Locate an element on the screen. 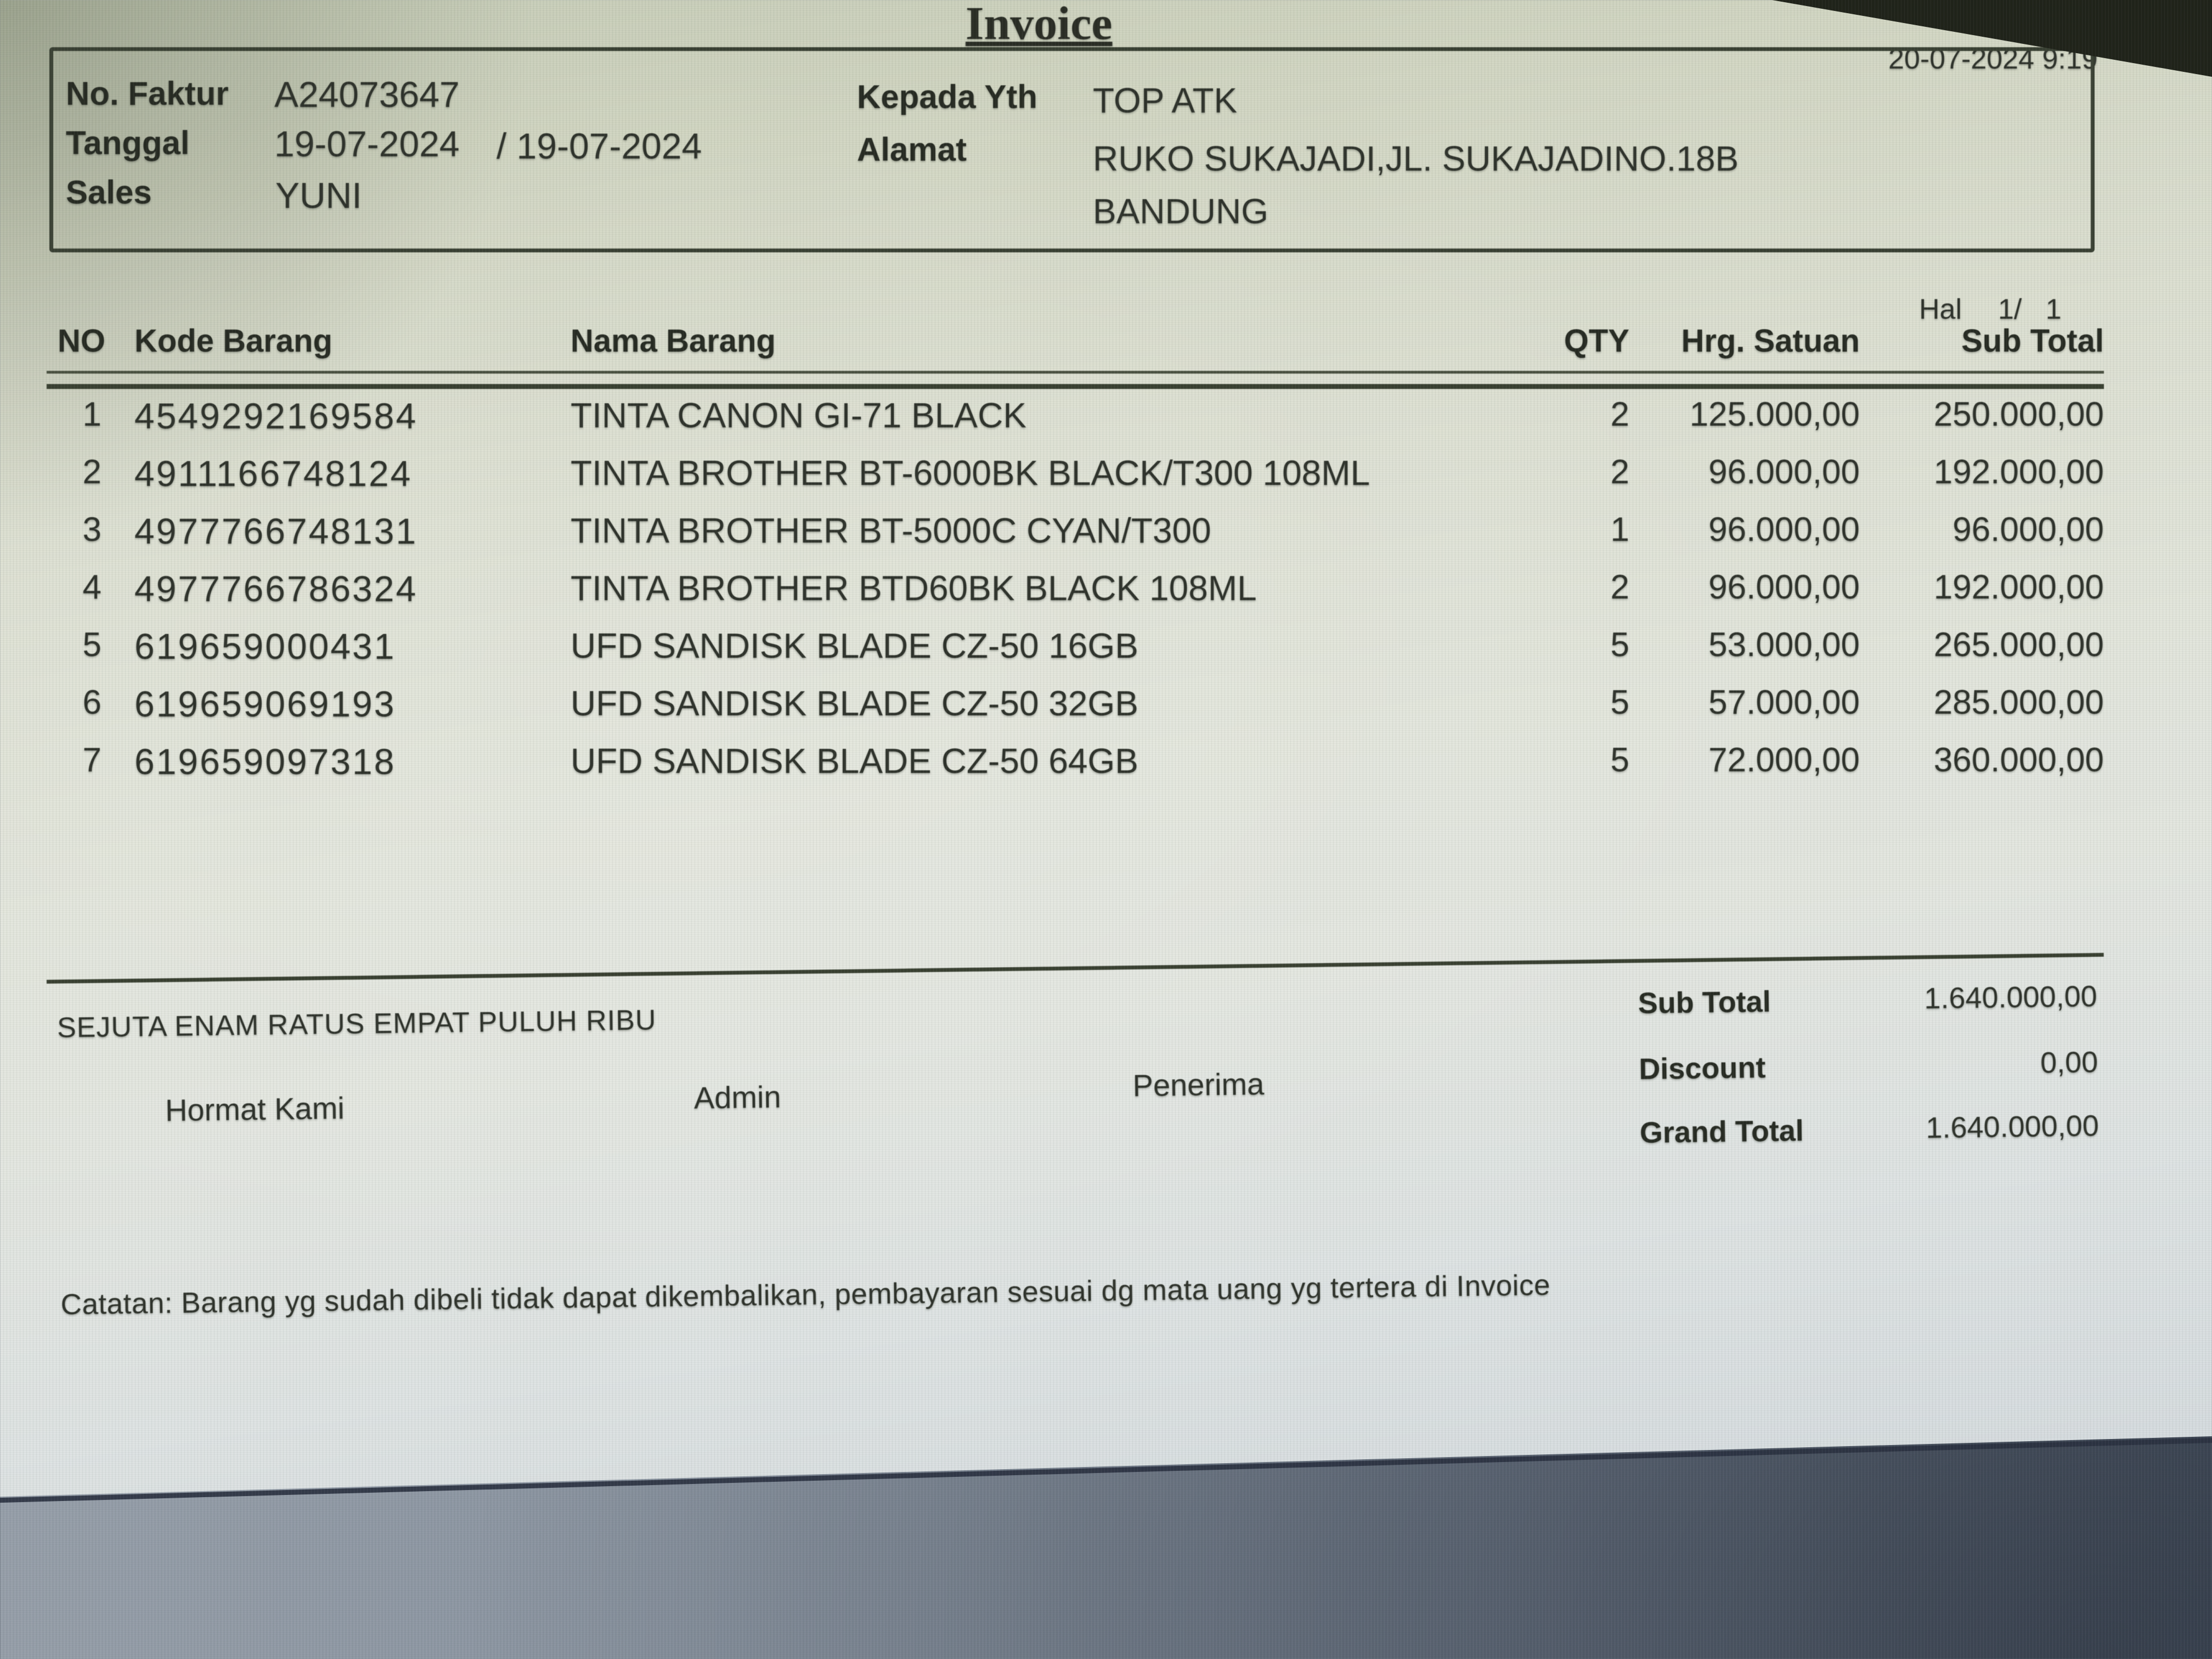 Image resolution: width=2212 pixels, height=1659 pixels. sales-label: Sales is located at coordinates (109, 192).